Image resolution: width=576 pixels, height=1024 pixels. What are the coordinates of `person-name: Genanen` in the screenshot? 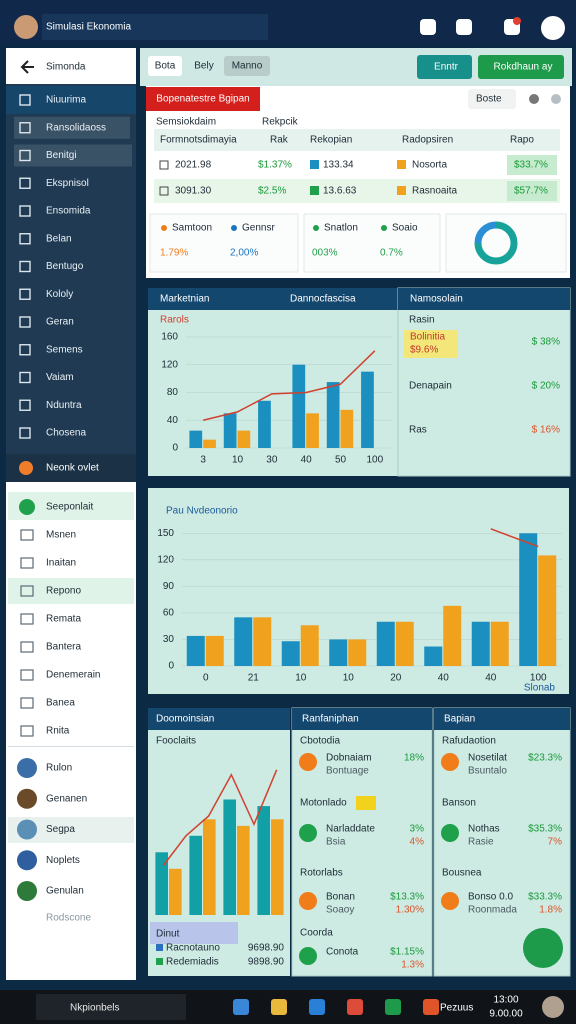 It's located at (66, 798).